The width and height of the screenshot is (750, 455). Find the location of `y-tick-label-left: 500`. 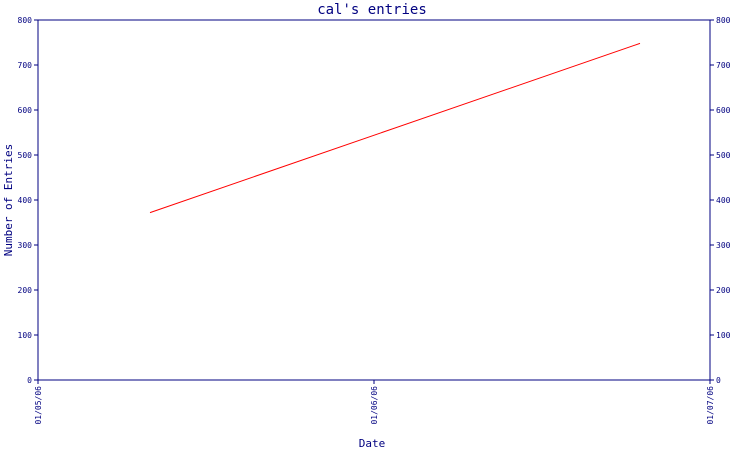

y-tick-label-left: 500 is located at coordinates (25, 155).